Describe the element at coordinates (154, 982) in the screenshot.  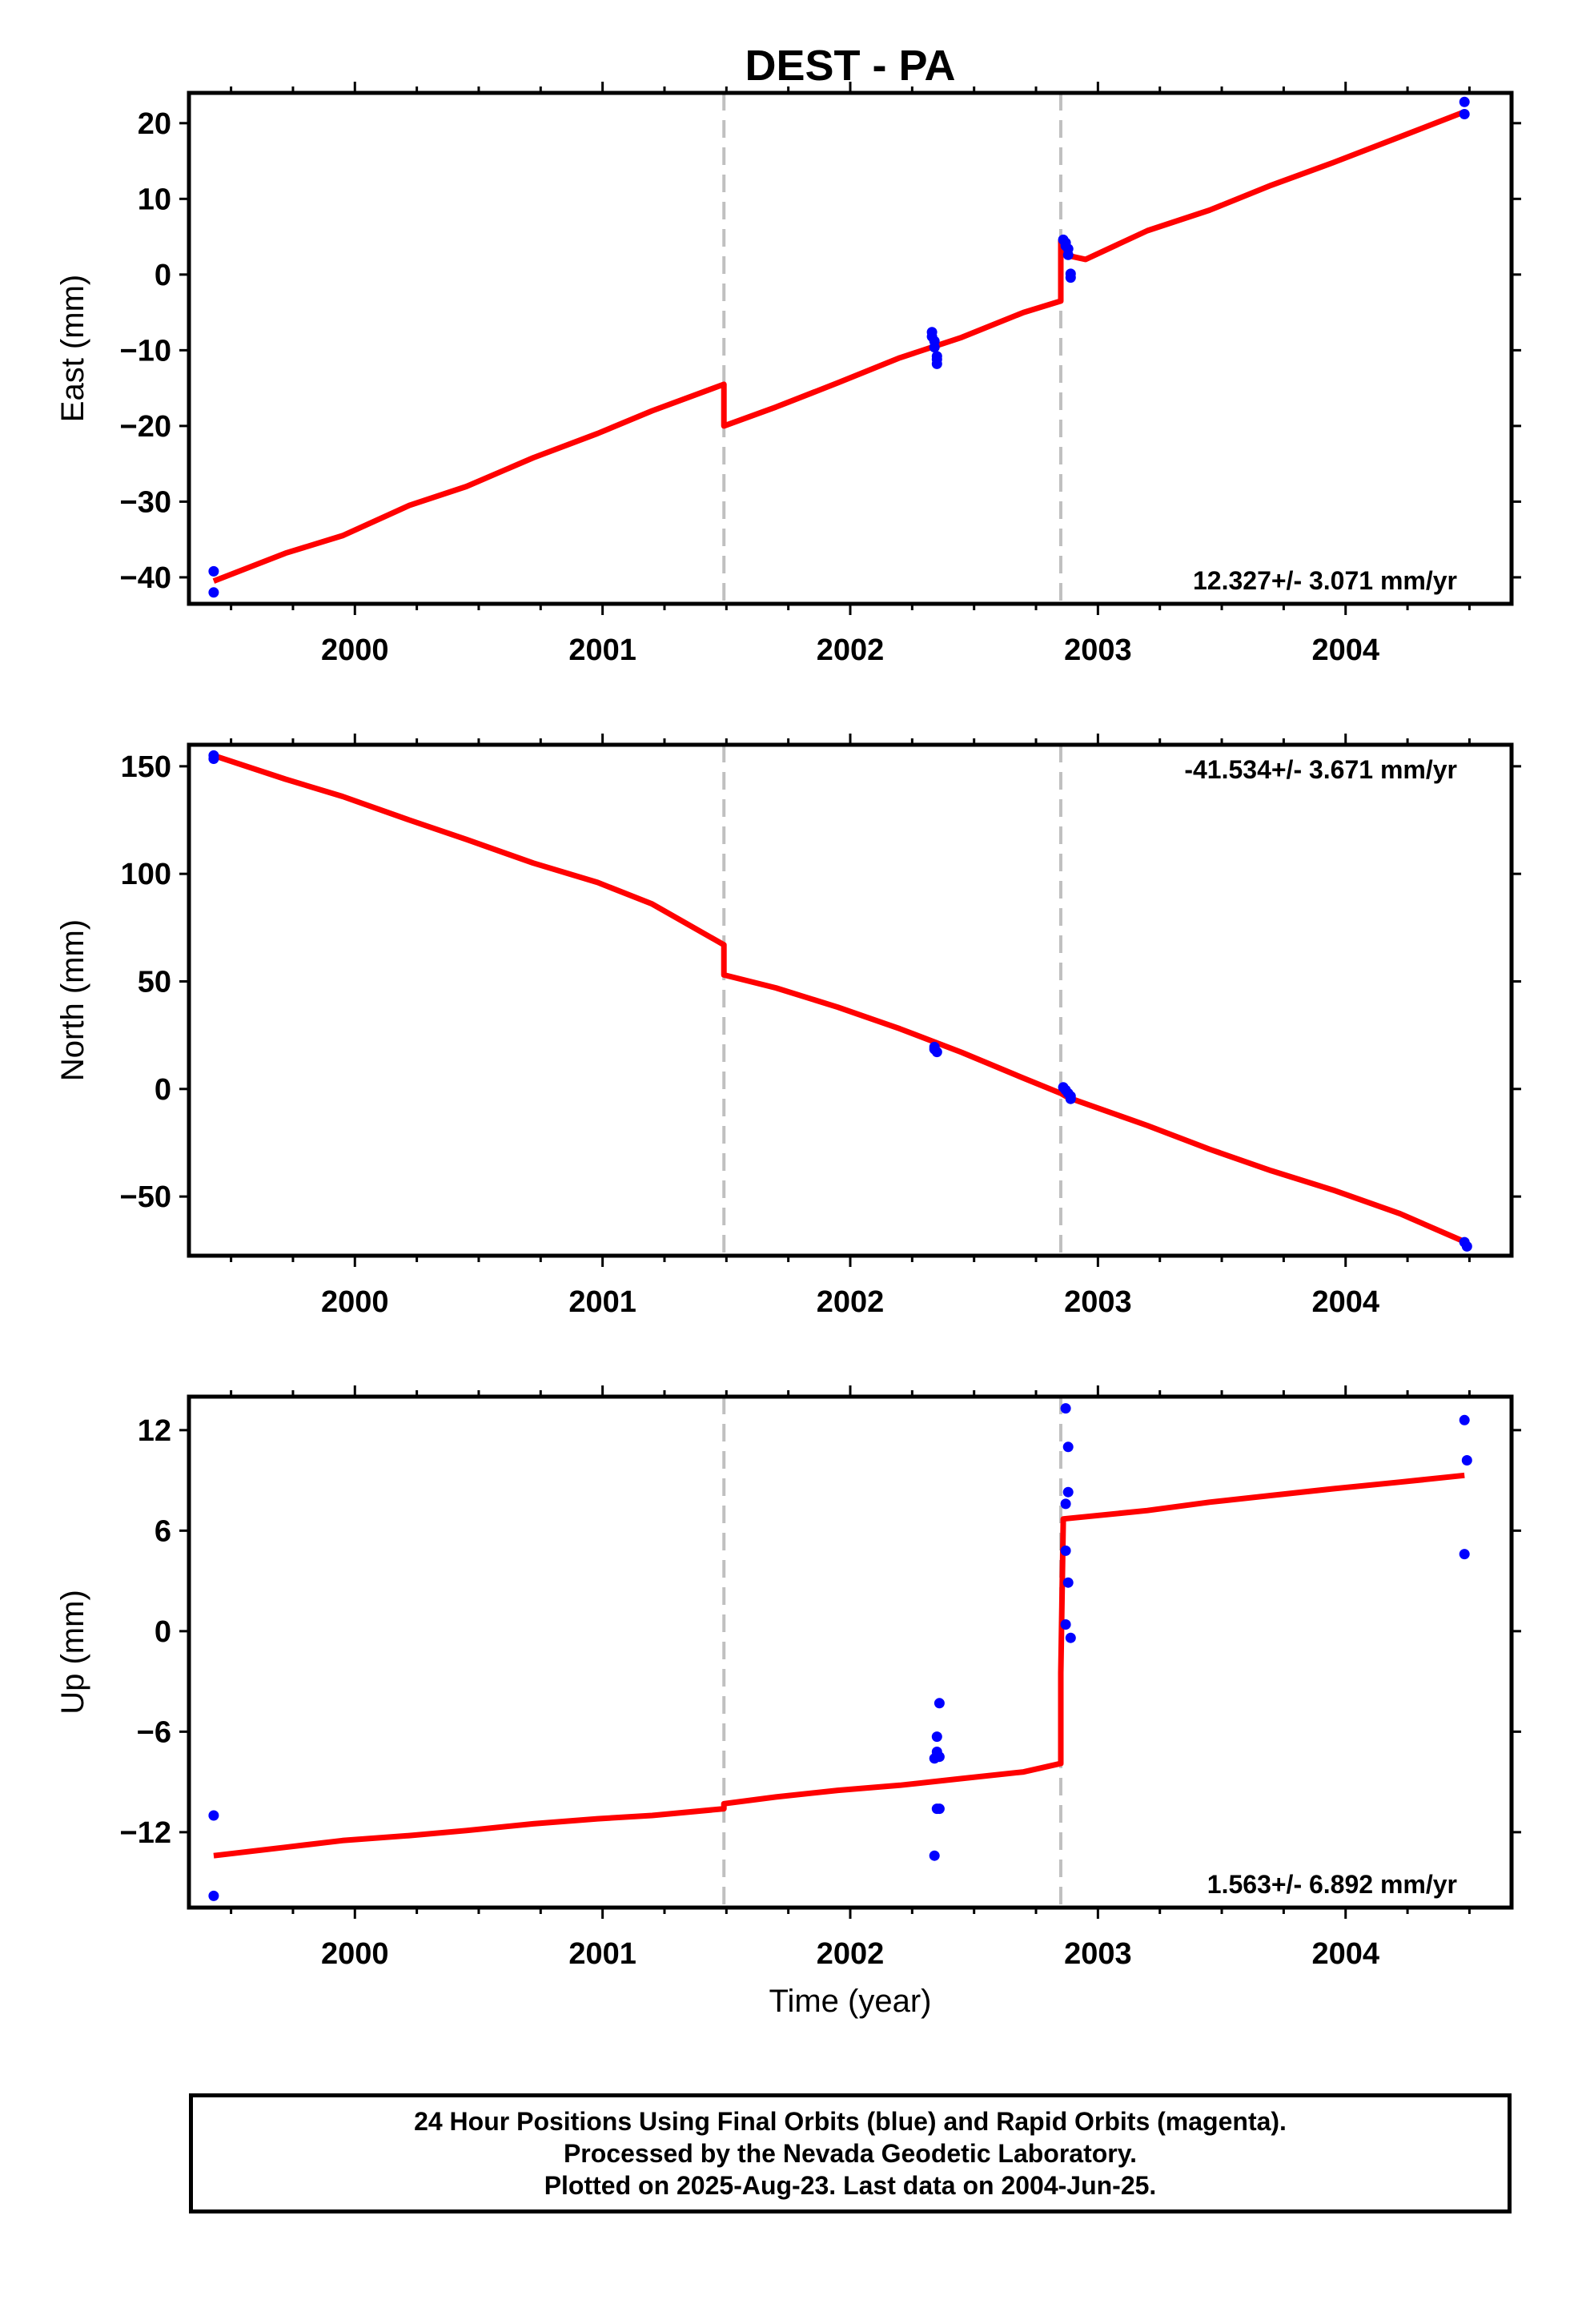
I see `y-tick-label: 50` at that location.